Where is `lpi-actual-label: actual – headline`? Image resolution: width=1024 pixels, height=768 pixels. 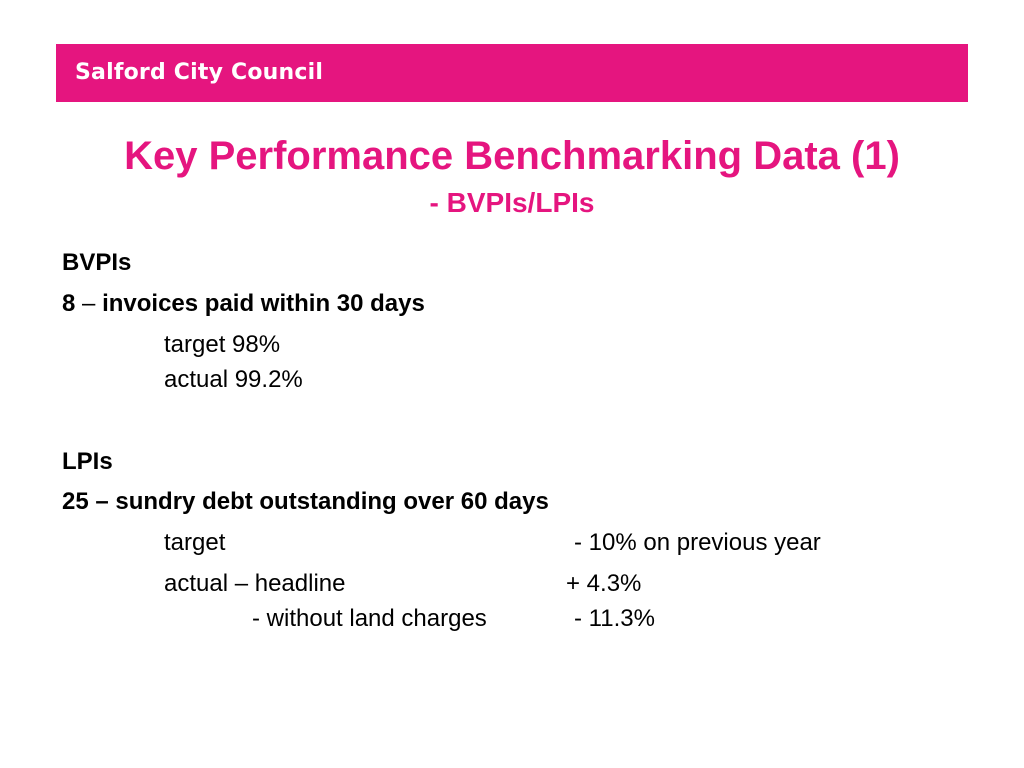
lpi-actual-label: actual – headline is located at coordinates (255, 583).